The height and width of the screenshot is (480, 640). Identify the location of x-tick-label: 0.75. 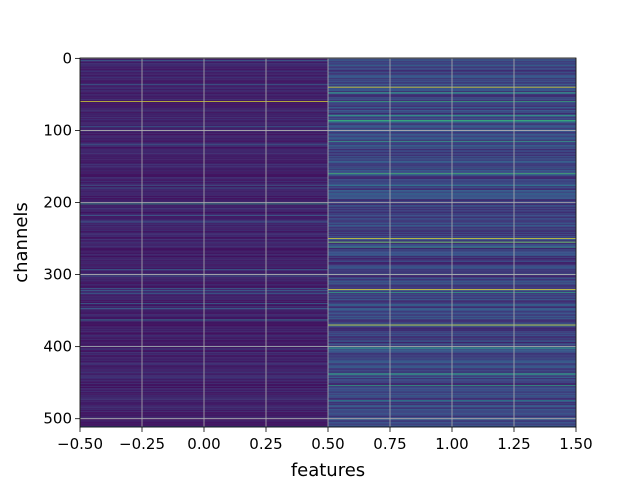
(389, 444).